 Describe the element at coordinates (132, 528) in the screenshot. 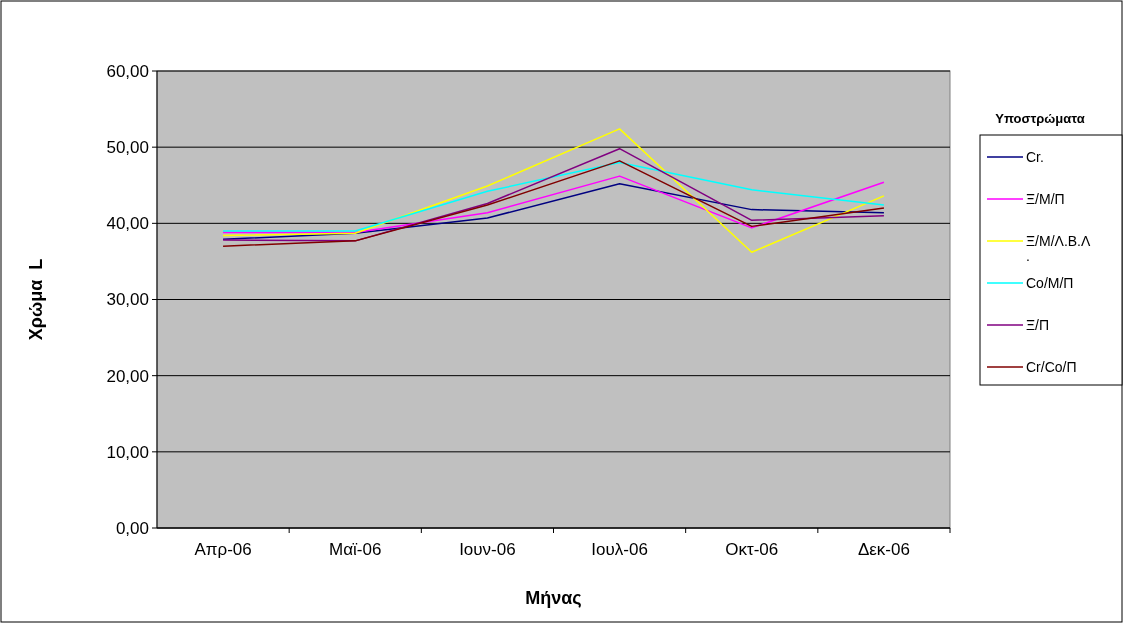

I see `y-tick-label: 0,00` at that location.